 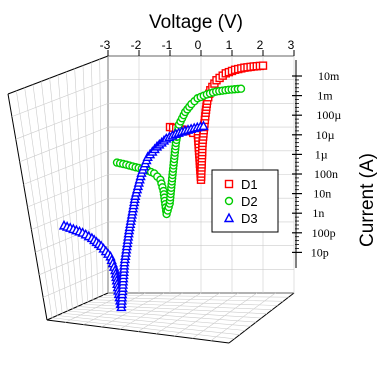 I want to click on x-tick-label: 0, so click(x=198, y=45).